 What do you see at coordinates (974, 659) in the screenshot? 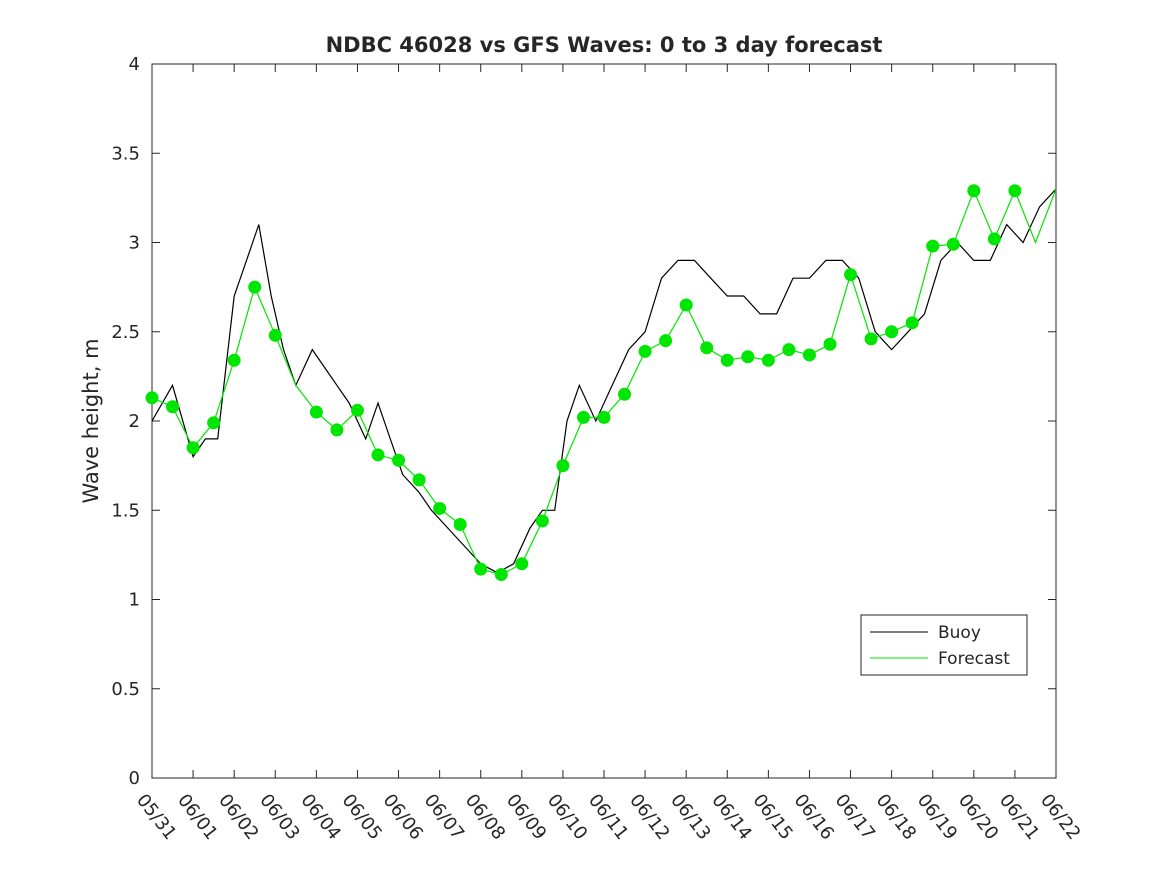
I see `legend-label-forecast: Forecast` at bounding box center [974, 659].